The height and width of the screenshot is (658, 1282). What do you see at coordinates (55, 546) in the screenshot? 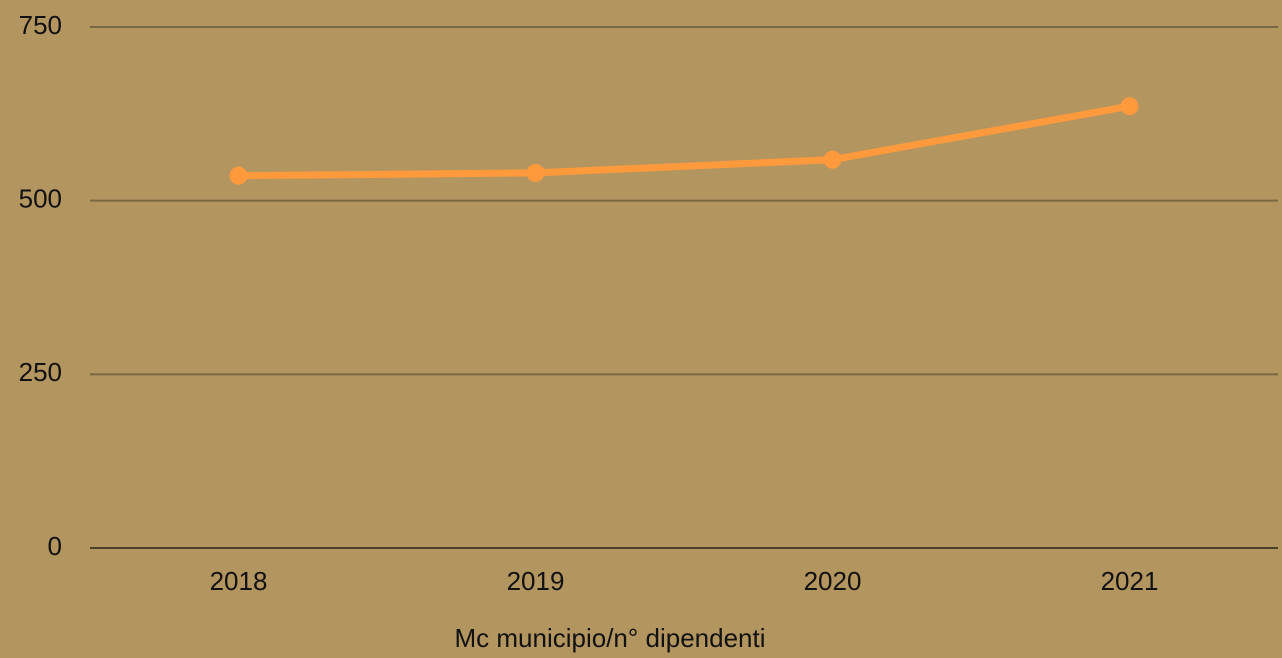
I see `y-tick-label: 0` at bounding box center [55, 546].